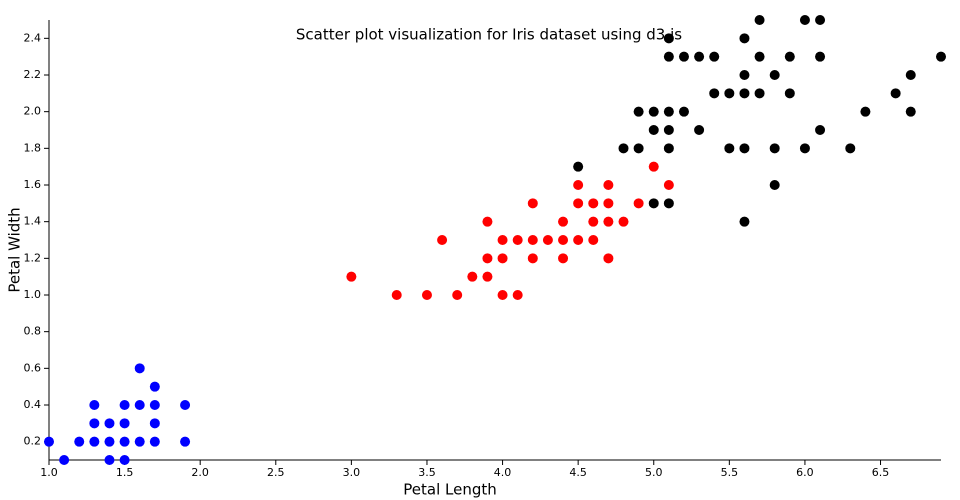 The height and width of the screenshot is (500, 960). What do you see at coordinates (276, 472) in the screenshot?
I see `x-tick-label: 2.5` at bounding box center [276, 472].